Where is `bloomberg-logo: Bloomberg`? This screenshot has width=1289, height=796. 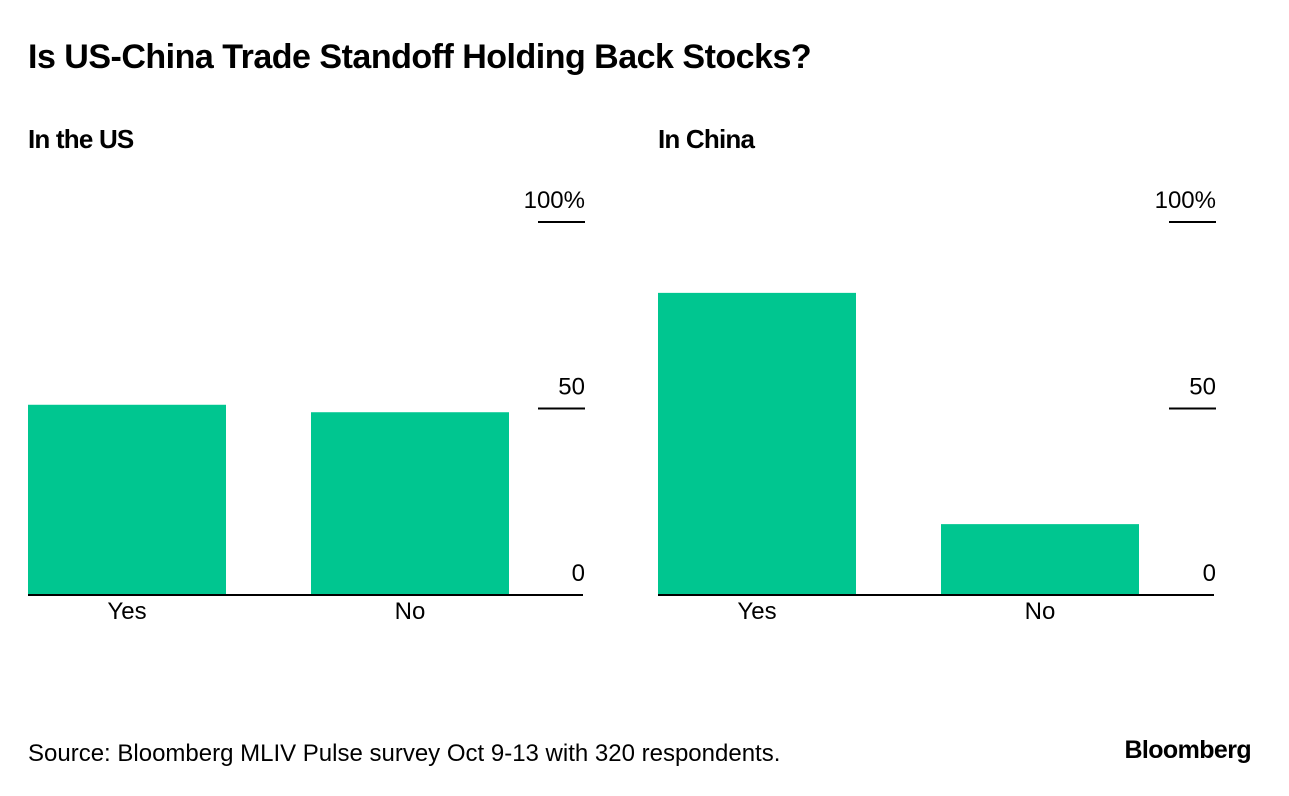
bloomberg-logo: Bloomberg is located at coordinates (1187, 750).